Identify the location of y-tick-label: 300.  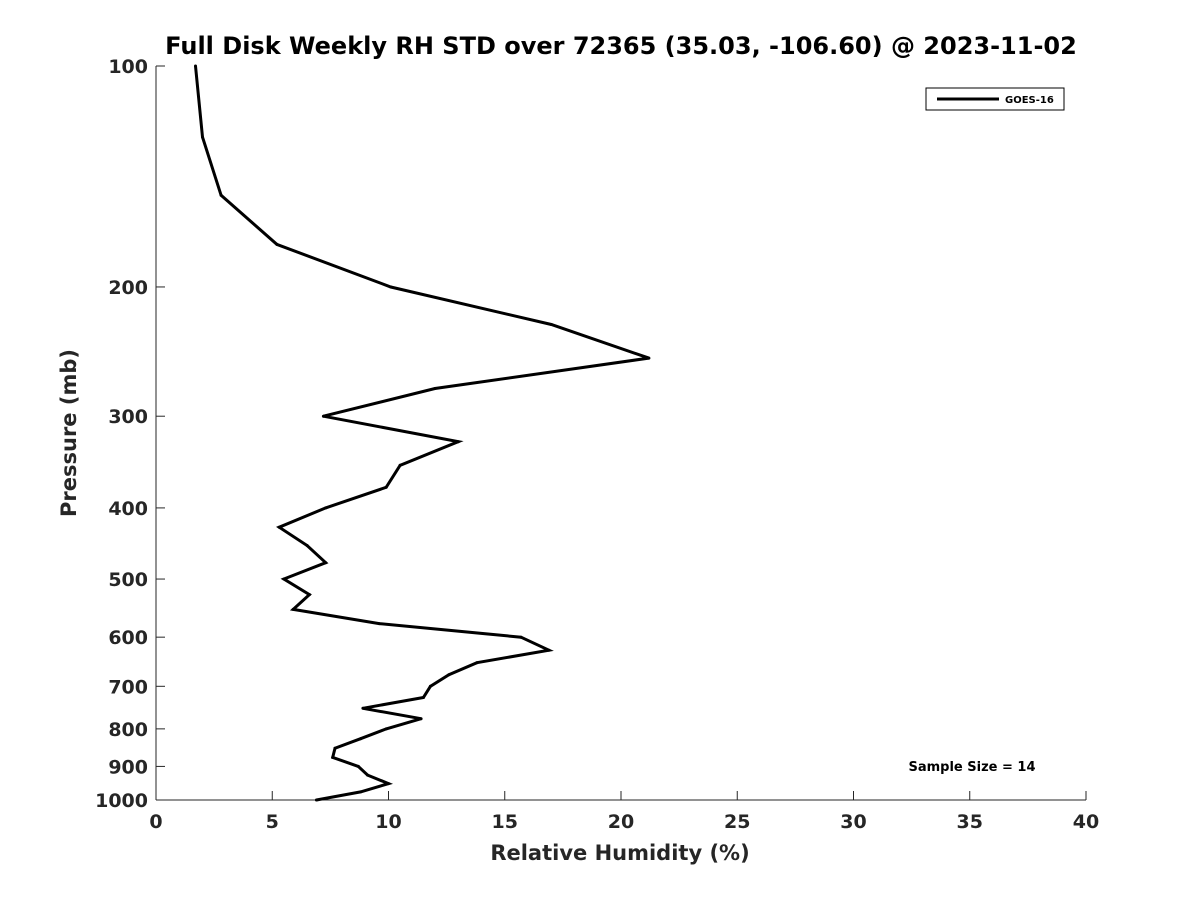
(128, 417).